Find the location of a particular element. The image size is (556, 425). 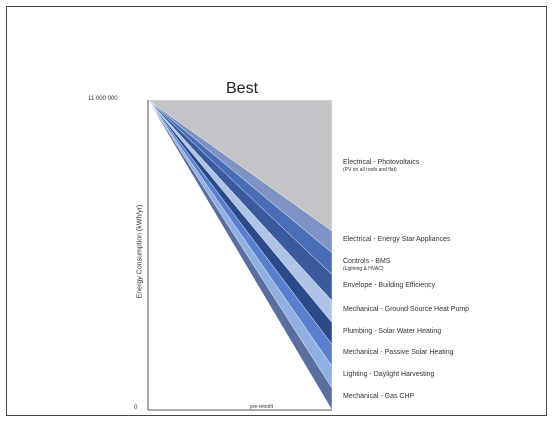

legend-label-6: Plumbing - Solar Water Heating is located at coordinates (392, 331).